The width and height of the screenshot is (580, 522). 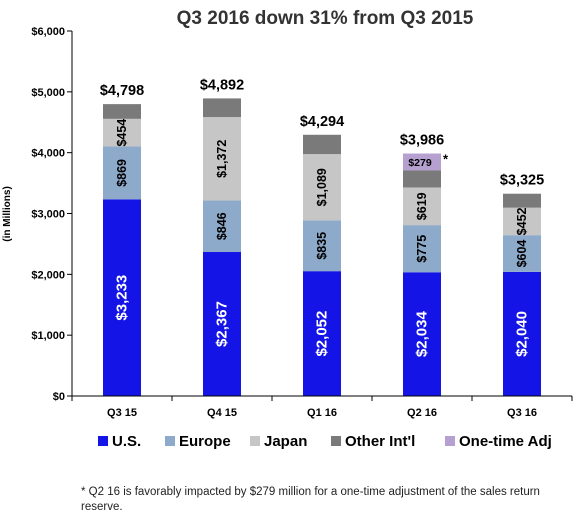 I want to click on segment-label: $1,089, so click(x=322, y=187).